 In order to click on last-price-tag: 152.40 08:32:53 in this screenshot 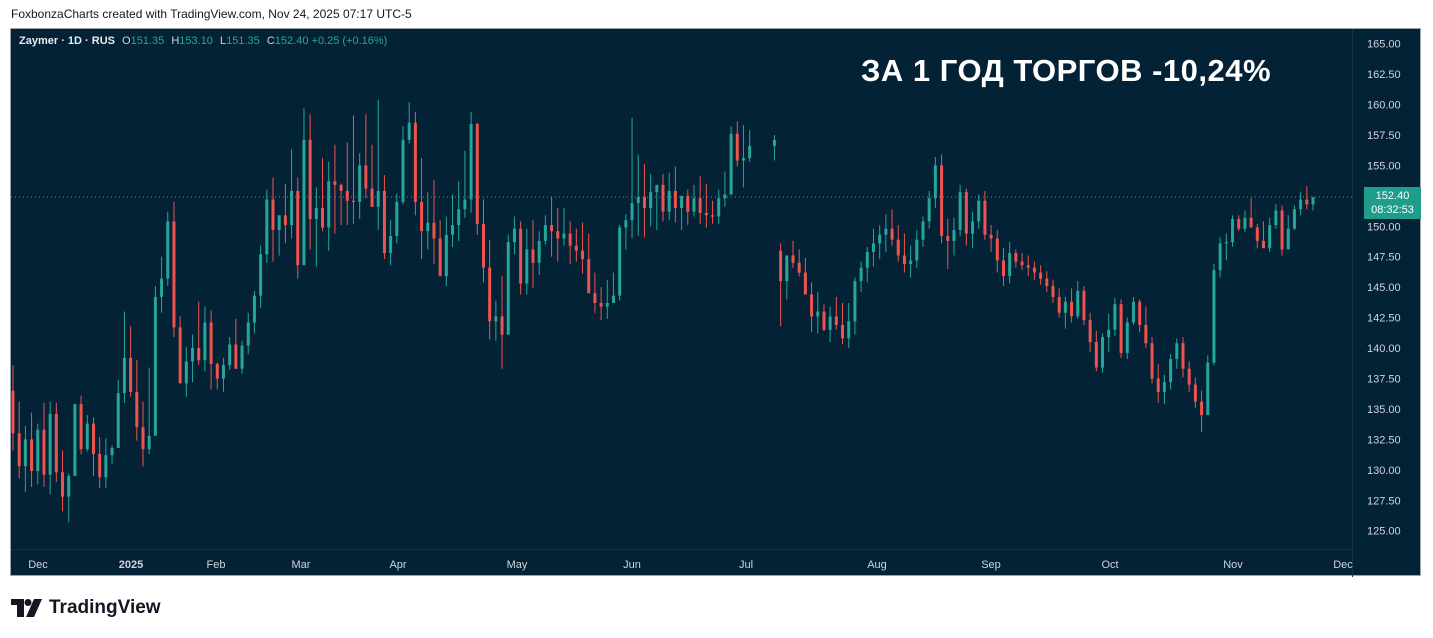, I will do `click(1392, 203)`.